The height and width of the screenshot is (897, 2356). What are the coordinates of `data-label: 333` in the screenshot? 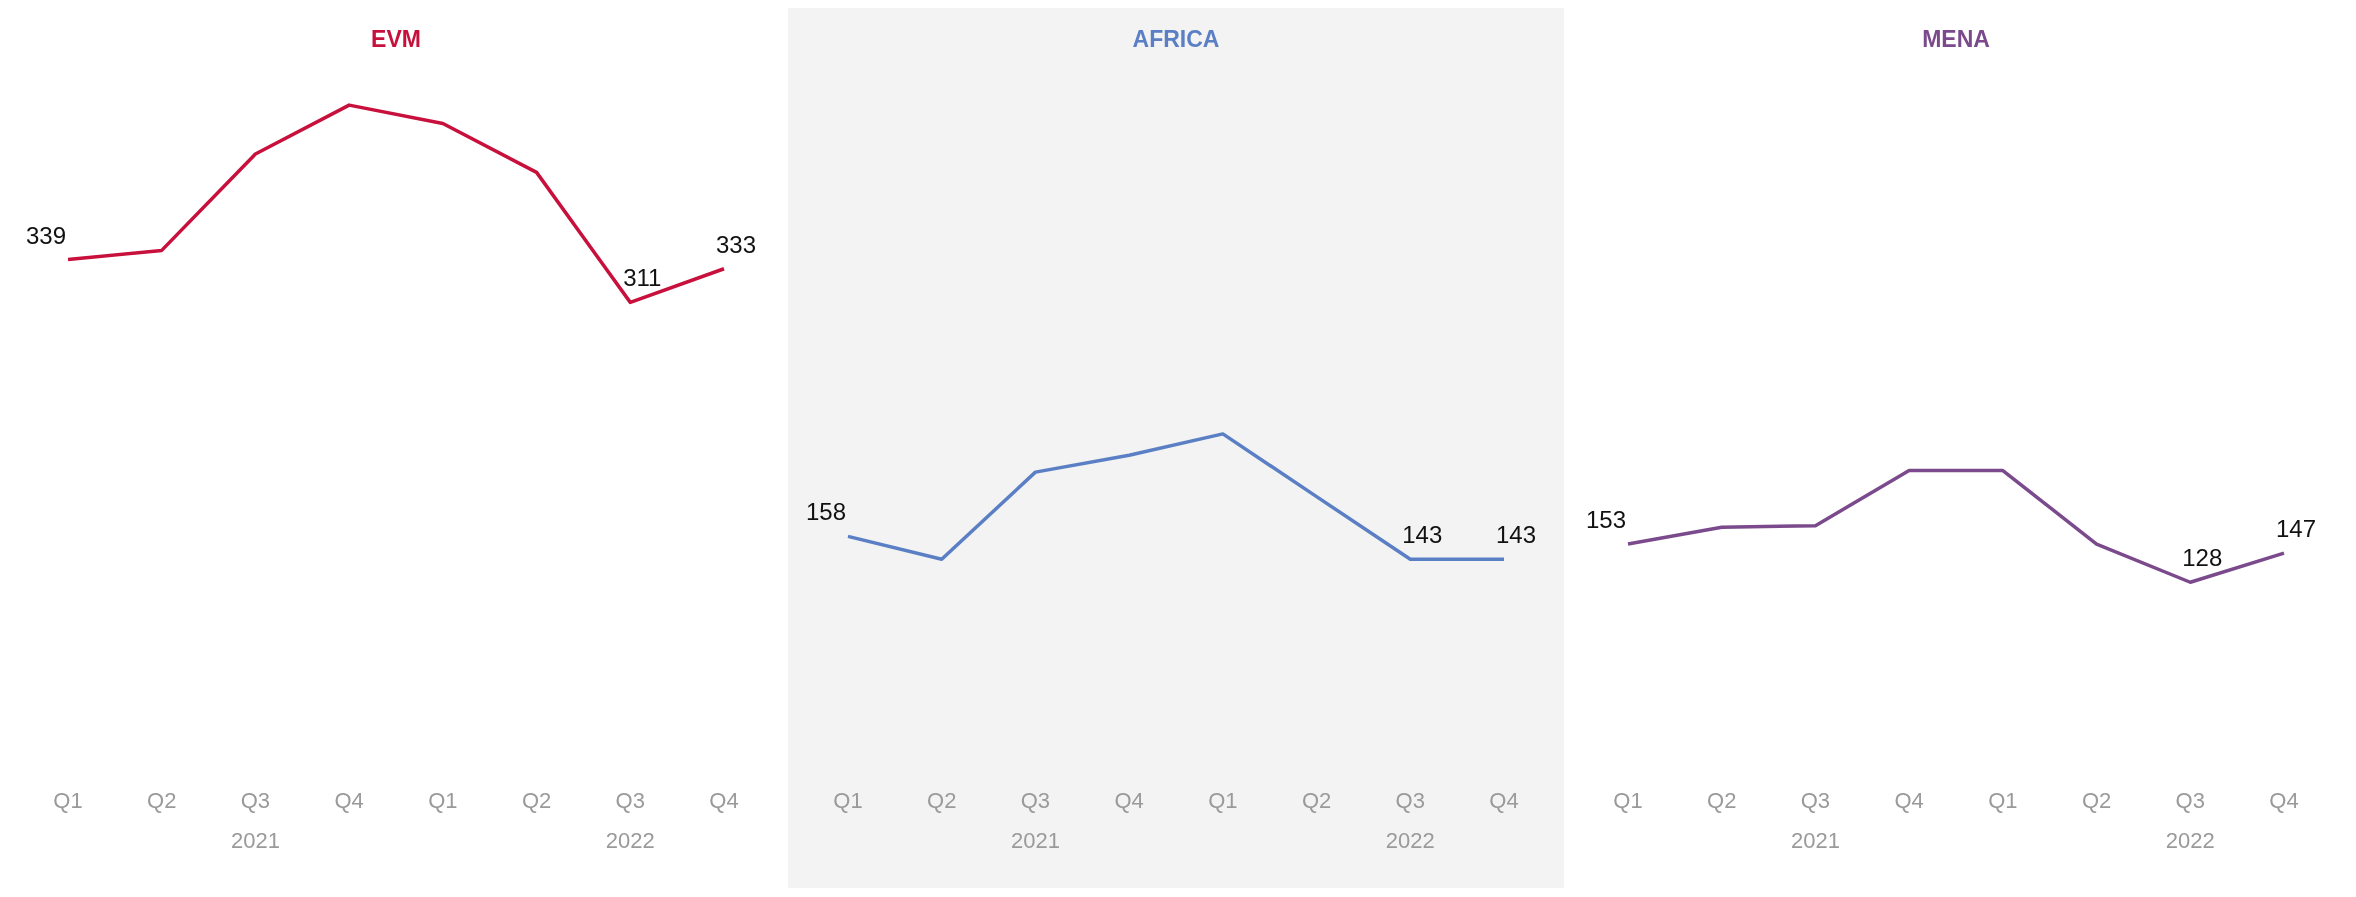 It's located at (736, 244).